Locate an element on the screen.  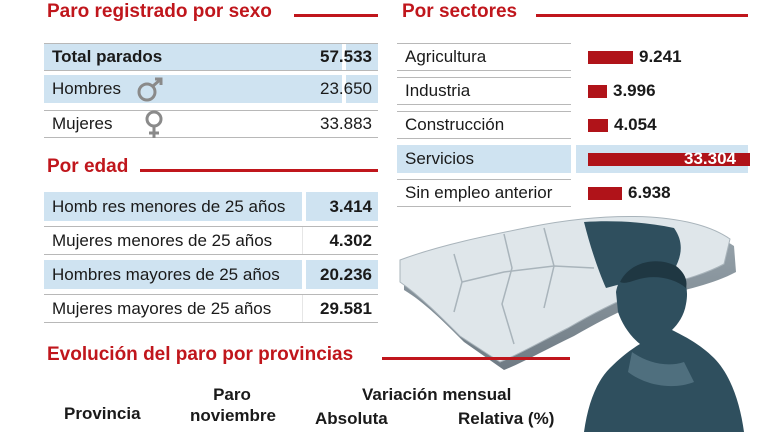
sexo-row-total: Total parados 57.533 is located at coordinates (211, 57).